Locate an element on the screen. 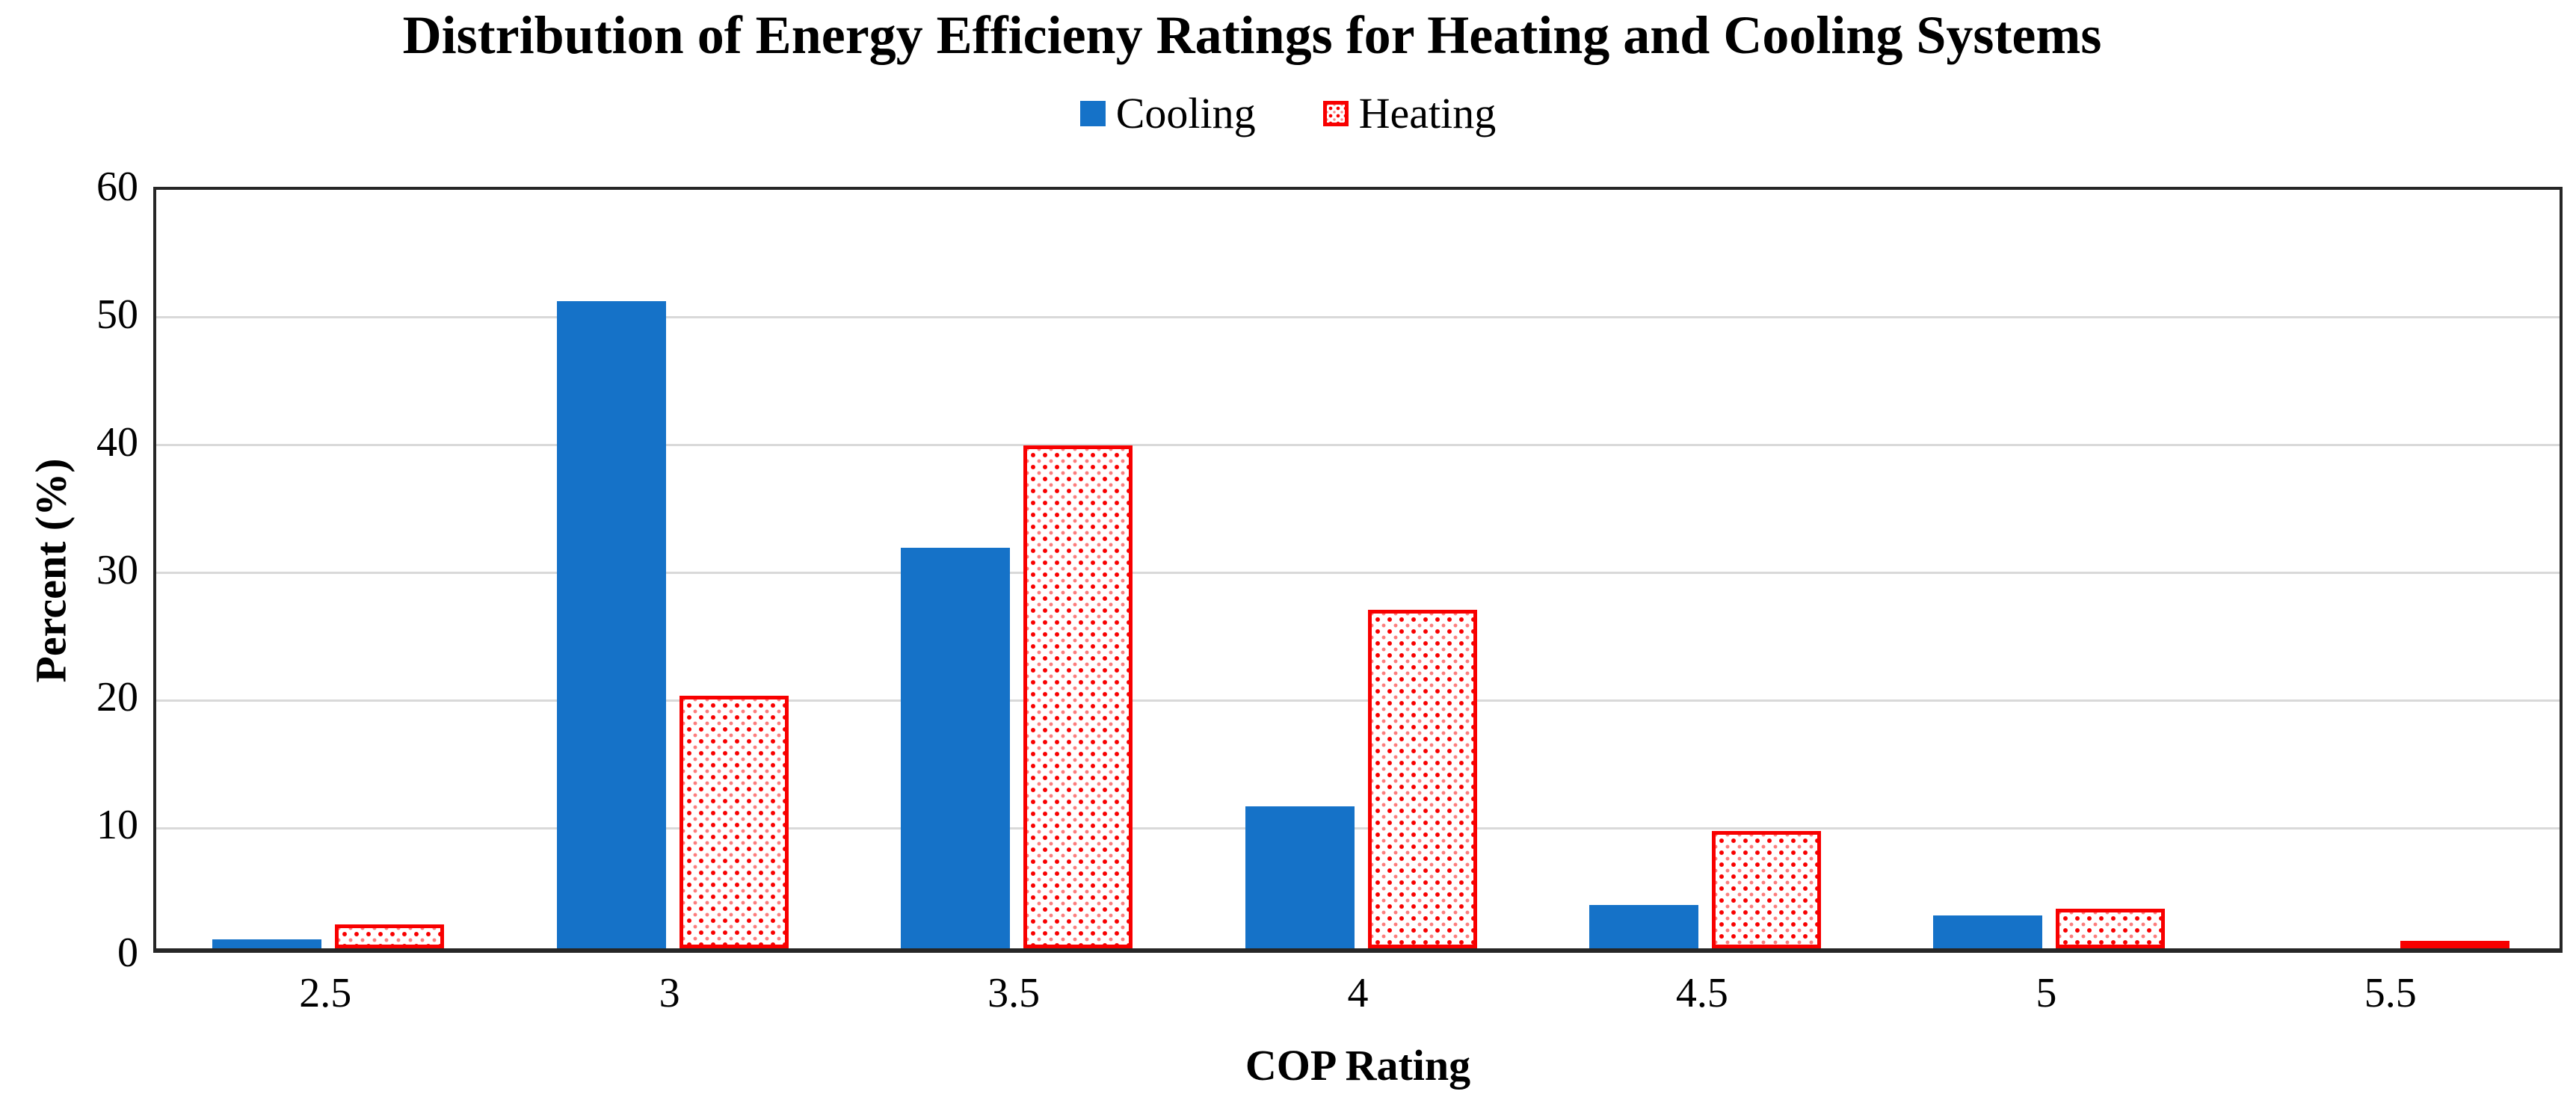 The height and width of the screenshot is (1109, 2576). x-tick-label-2.5: 2.5 is located at coordinates (325, 993).